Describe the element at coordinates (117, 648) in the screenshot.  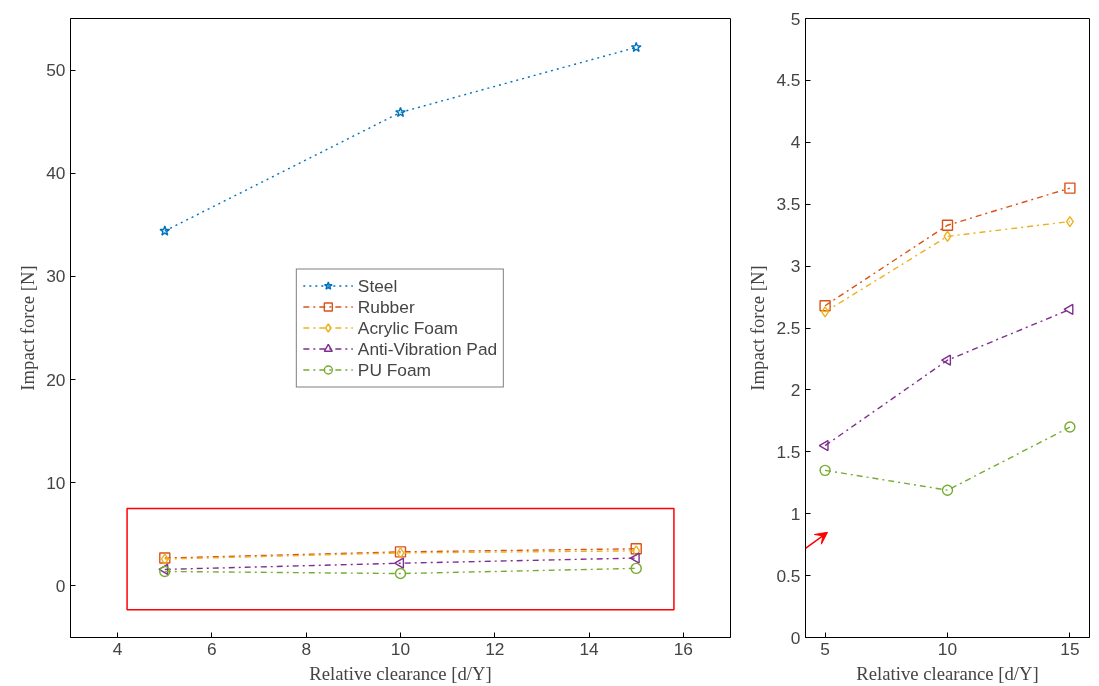
I see `x-tick-label: 4` at that location.